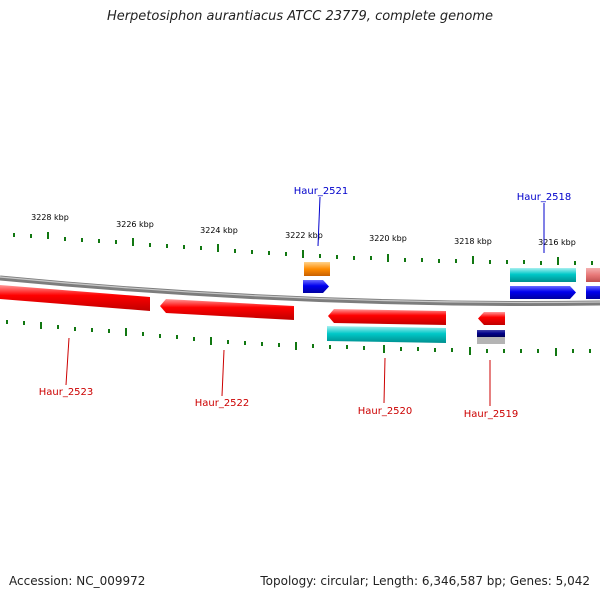 The height and width of the screenshot is (600, 600). Describe the element at coordinates (304, 235) in the screenshot. I see `scale-label: 3222 kbp` at that location.